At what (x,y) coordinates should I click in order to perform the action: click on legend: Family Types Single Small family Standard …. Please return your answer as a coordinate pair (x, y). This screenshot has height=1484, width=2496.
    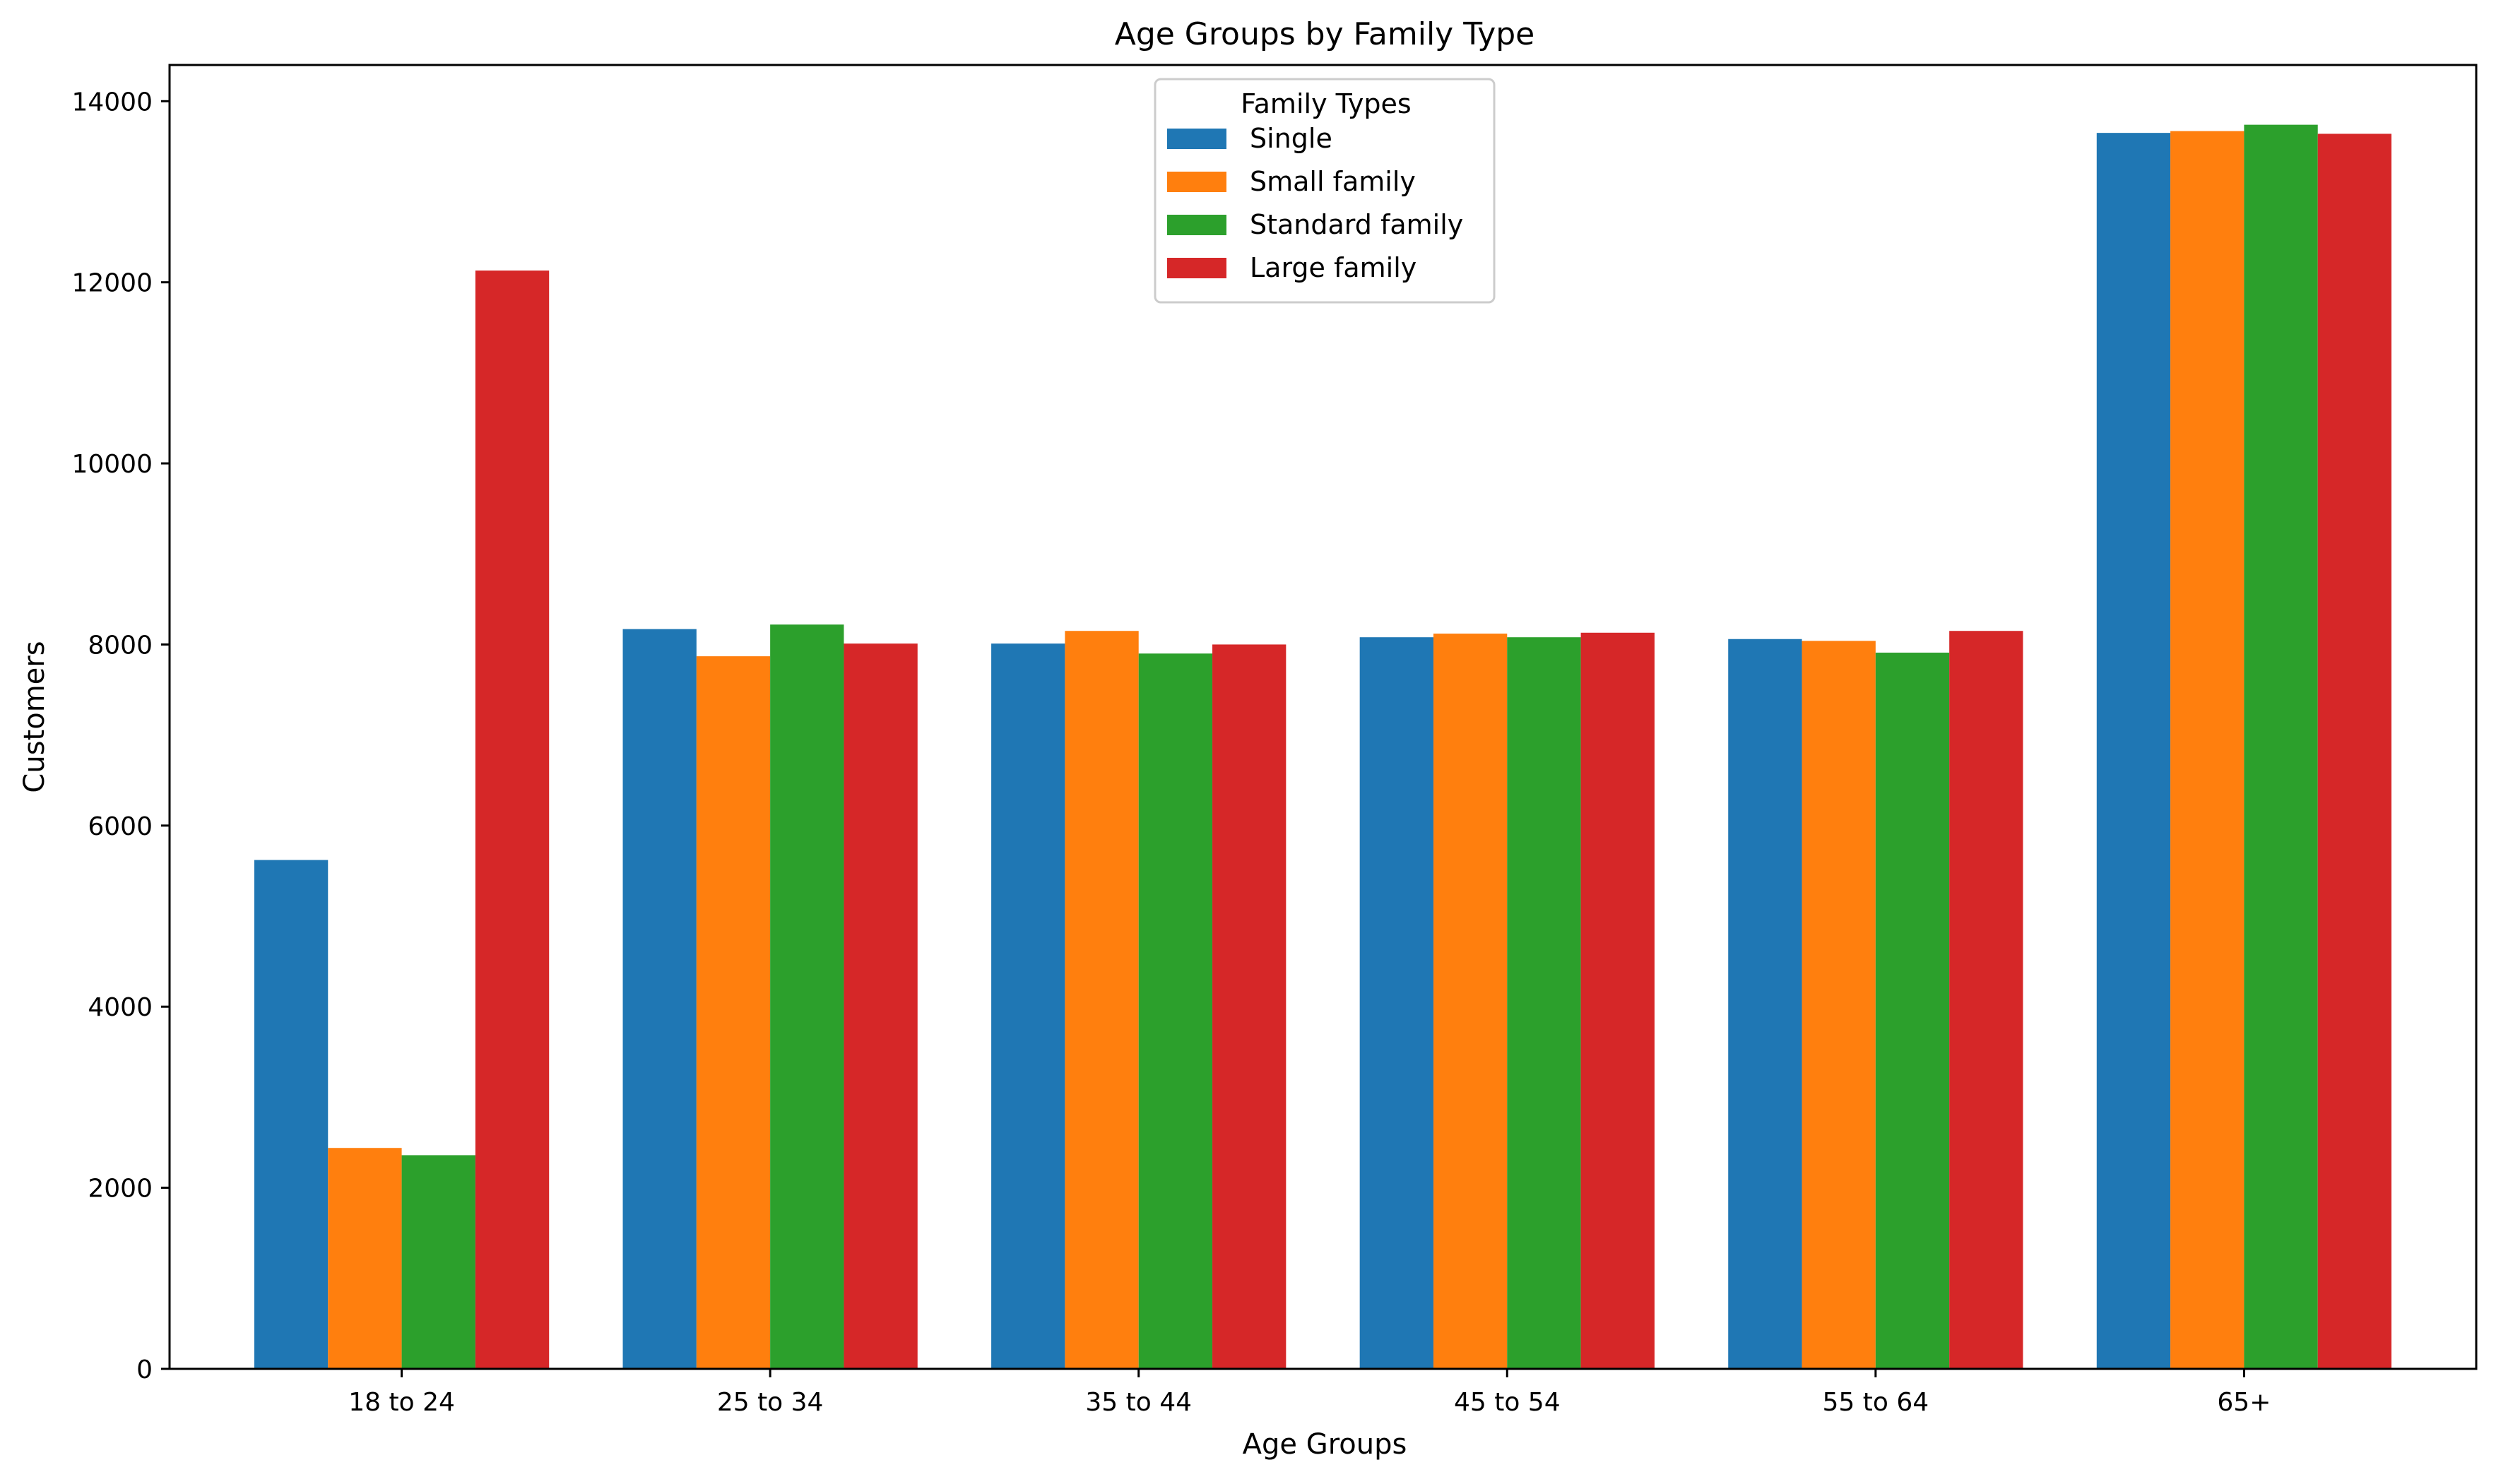
    Looking at the image, I should click on (1325, 191).